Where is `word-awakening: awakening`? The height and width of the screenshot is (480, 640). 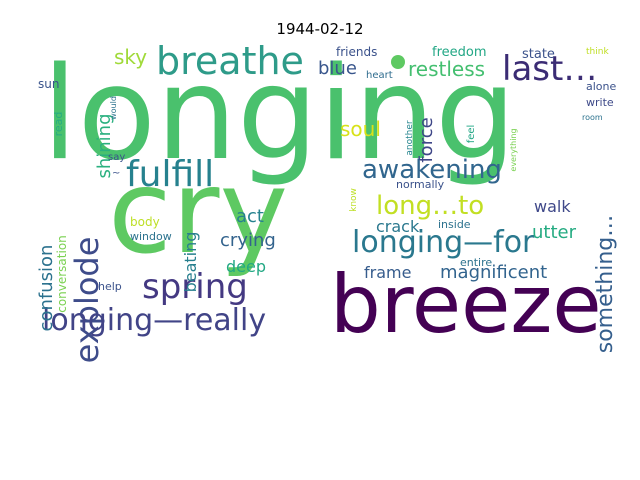
word-awakening: awakening is located at coordinates (432, 170).